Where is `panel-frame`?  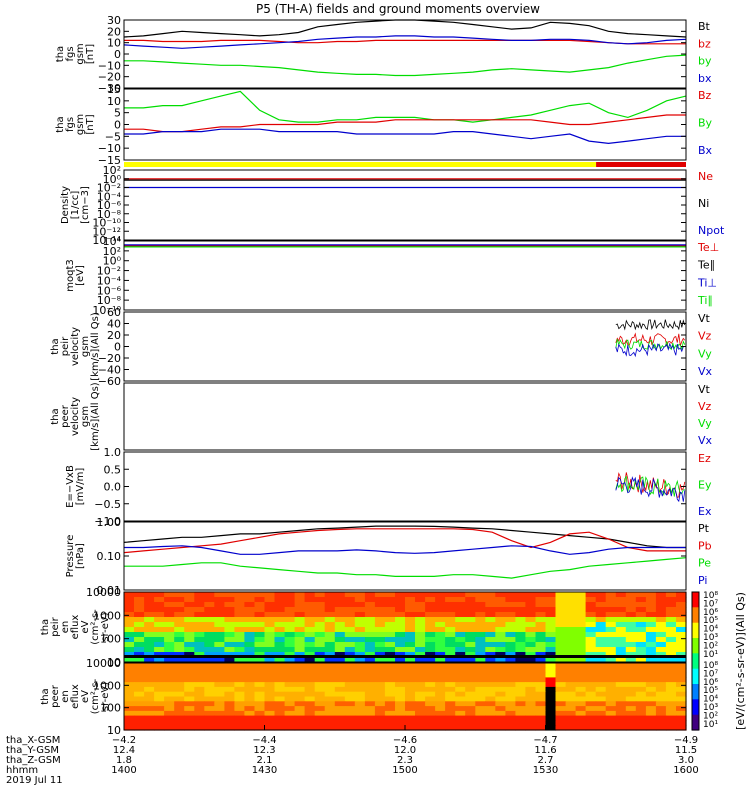 panel-frame is located at coordinates (405, 486).